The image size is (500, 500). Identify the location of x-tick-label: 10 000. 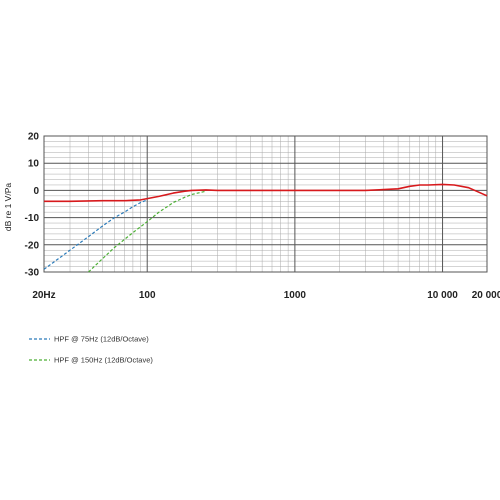
(442, 295).